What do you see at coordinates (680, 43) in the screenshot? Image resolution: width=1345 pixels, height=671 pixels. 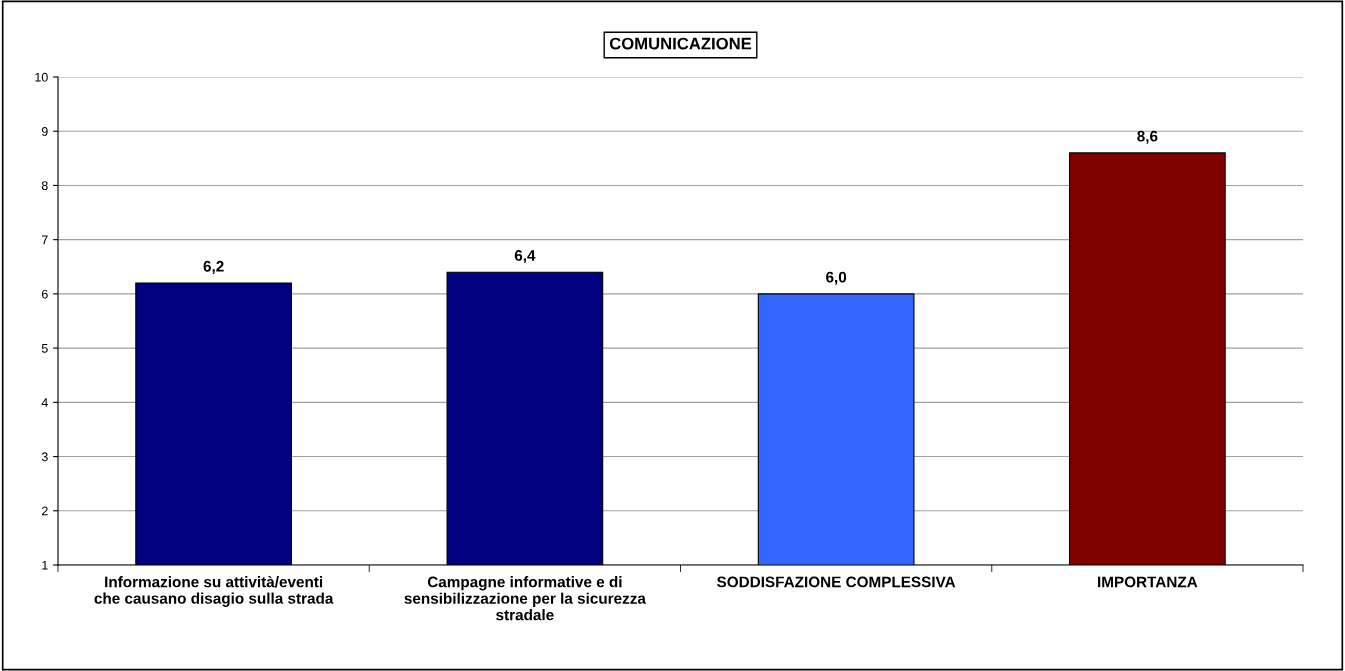 I see `chart-title: COMUNICAZIONE` at bounding box center [680, 43].